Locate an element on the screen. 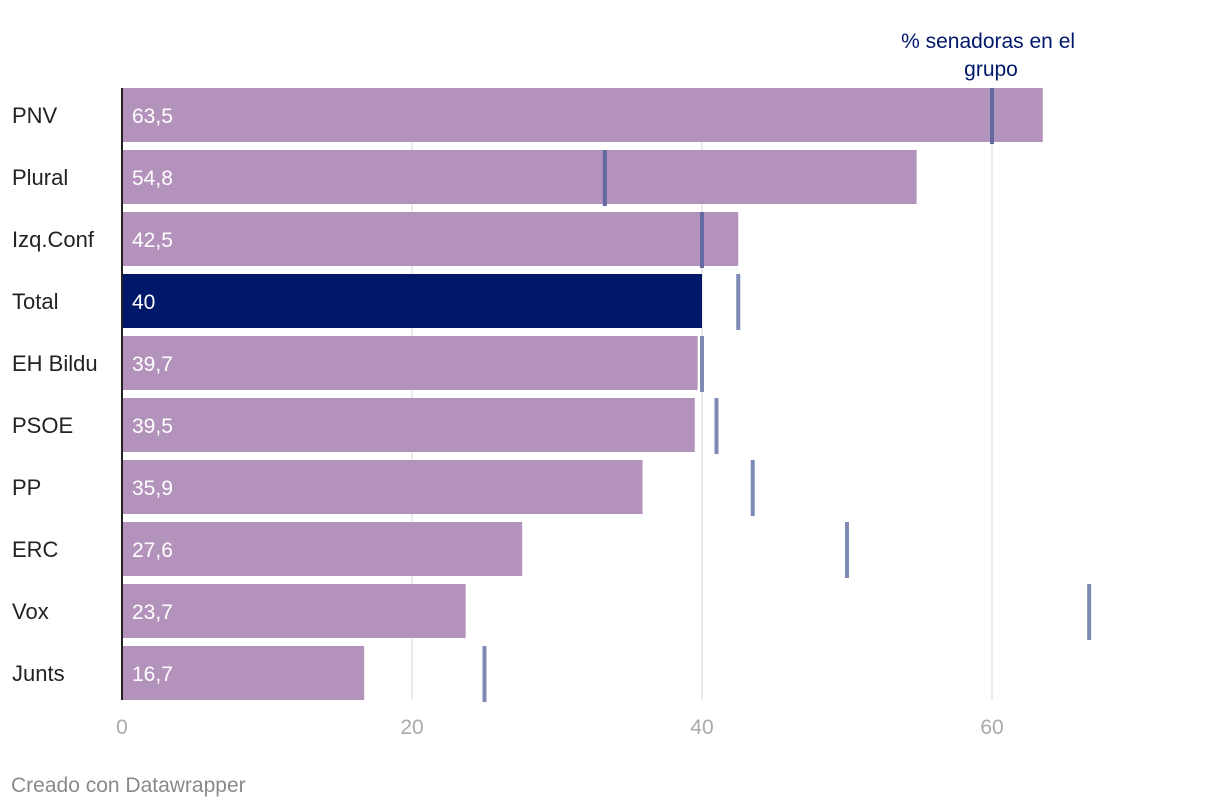 This screenshot has width=1220, height=812. x-tick-label-0: 0 is located at coordinates (122, 727).